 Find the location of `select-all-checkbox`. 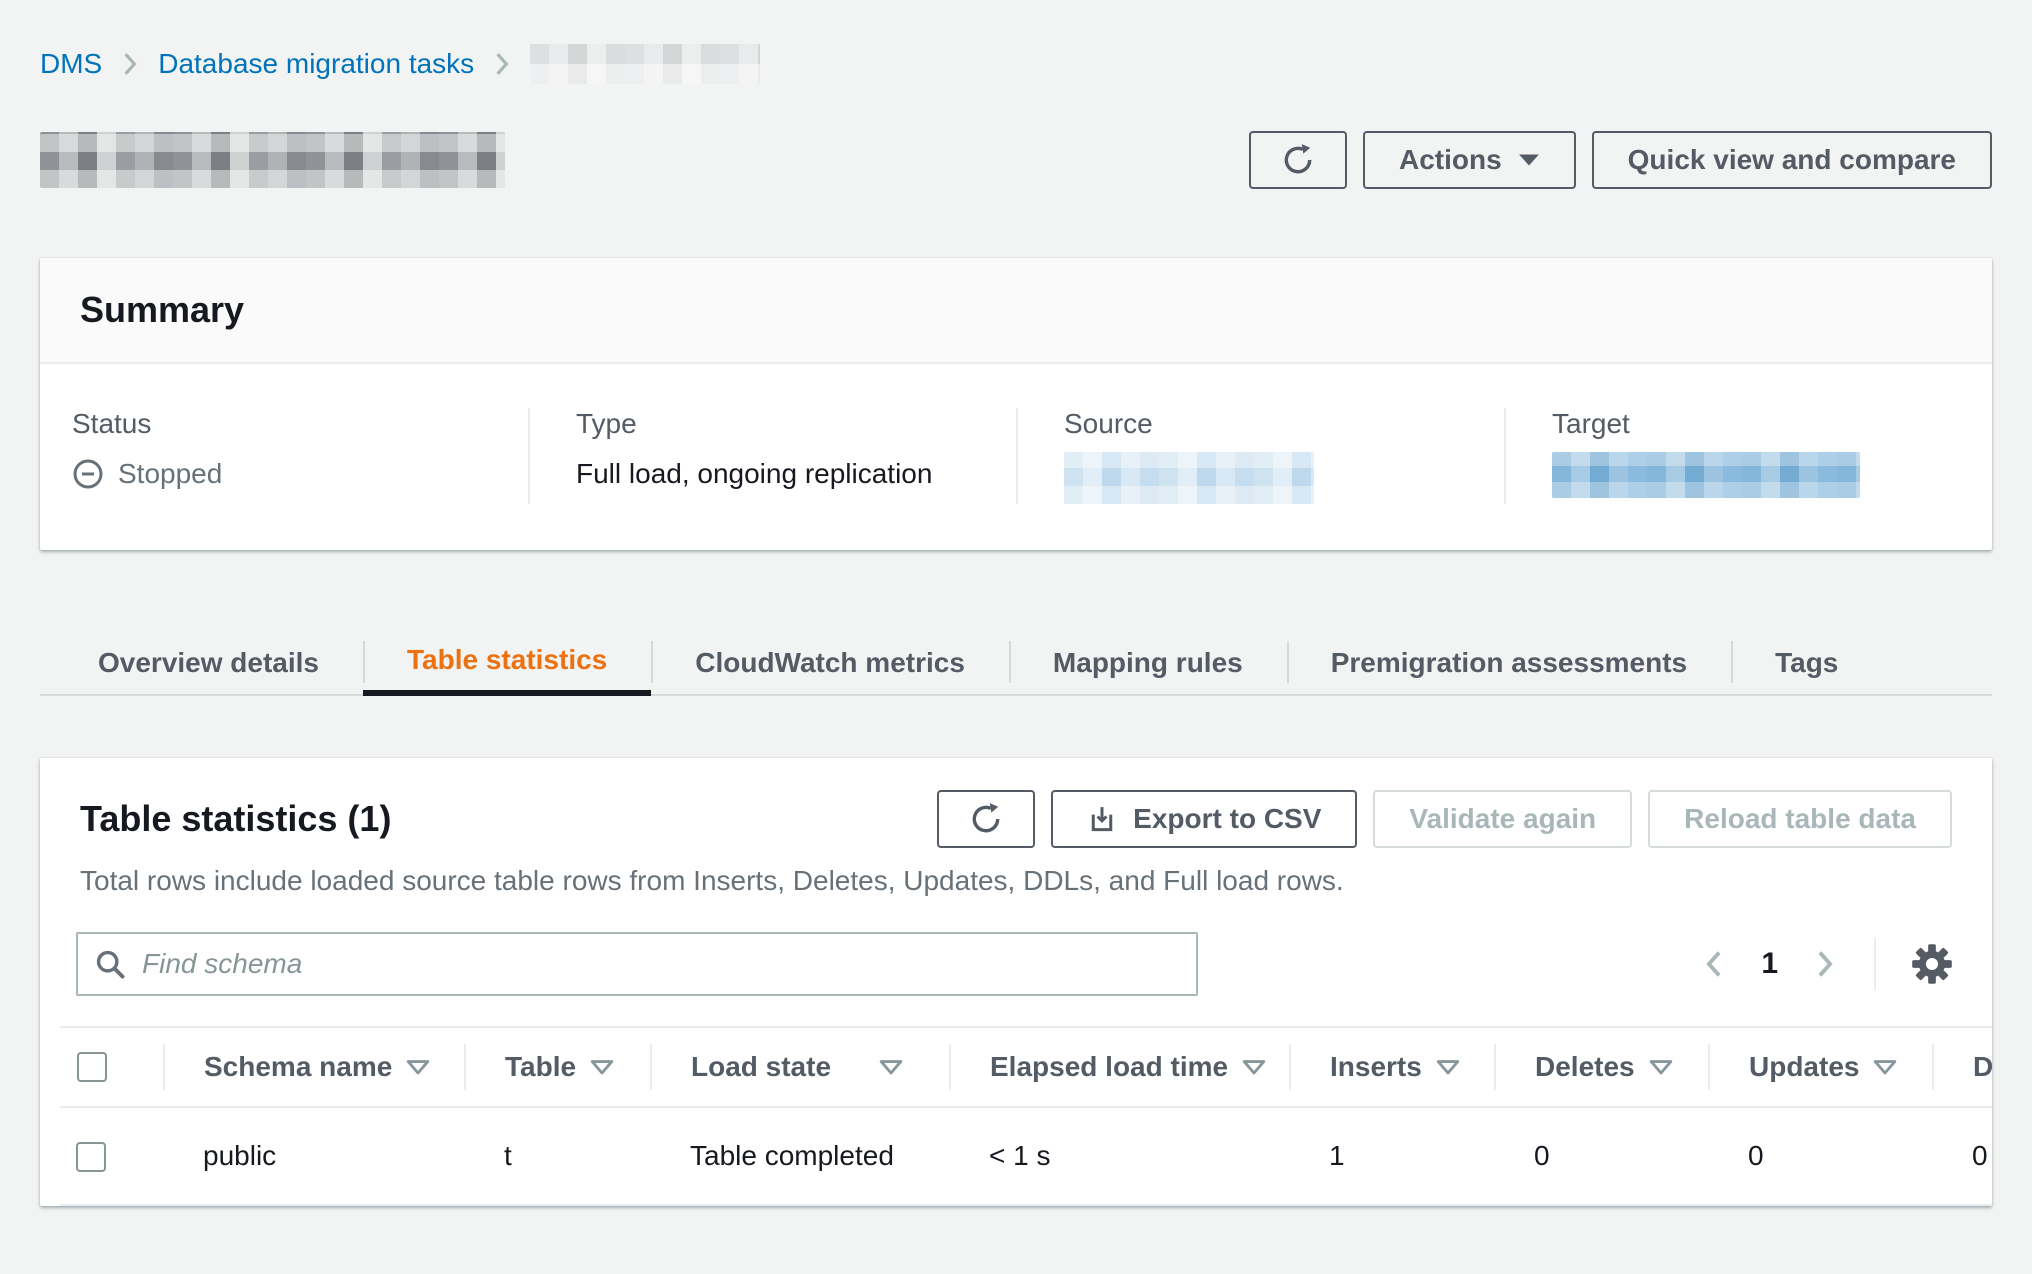

select-all-checkbox is located at coordinates (92, 1067).